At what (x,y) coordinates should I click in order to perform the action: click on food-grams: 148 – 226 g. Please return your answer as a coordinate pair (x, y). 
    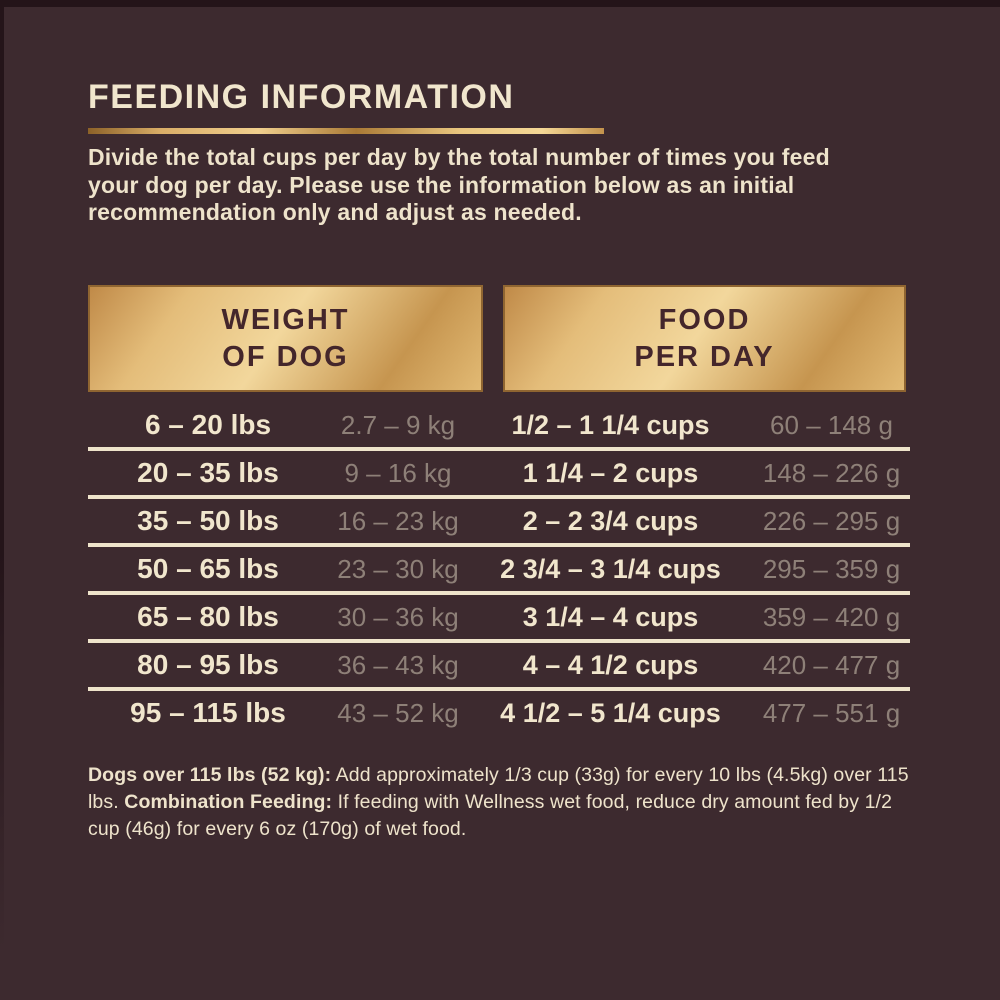
    Looking at the image, I should click on (831, 473).